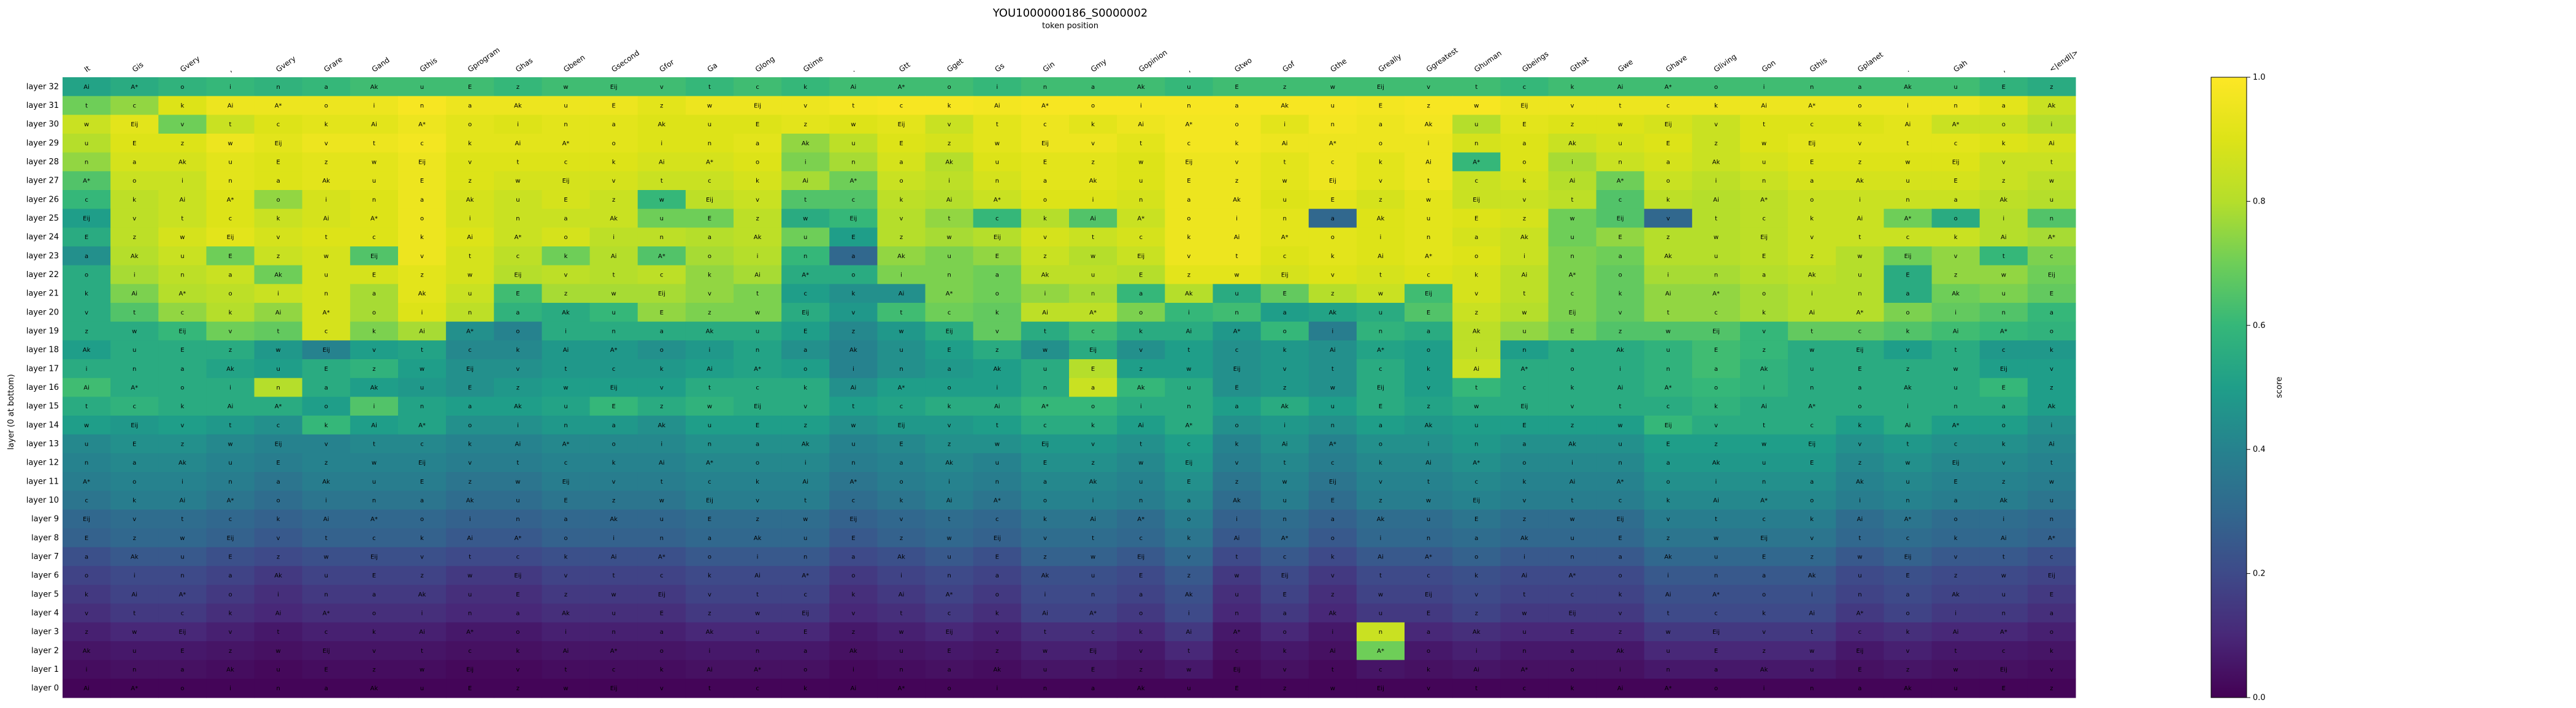 Image resolution: width=2576 pixels, height=708 pixels. What do you see at coordinates (42, 237) in the screenshot?
I see `y-tick-label: layer 24` at bounding box center [42, 237].